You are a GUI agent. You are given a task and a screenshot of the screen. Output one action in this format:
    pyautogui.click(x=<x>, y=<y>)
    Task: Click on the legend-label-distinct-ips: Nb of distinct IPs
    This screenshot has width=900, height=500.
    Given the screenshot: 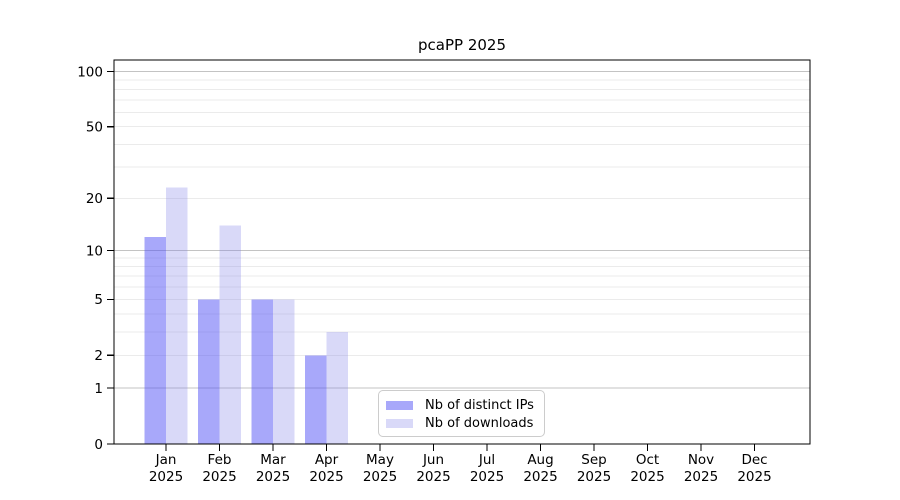 What is the action you would take?
    pyautogui.click(x=479, y=405)
    